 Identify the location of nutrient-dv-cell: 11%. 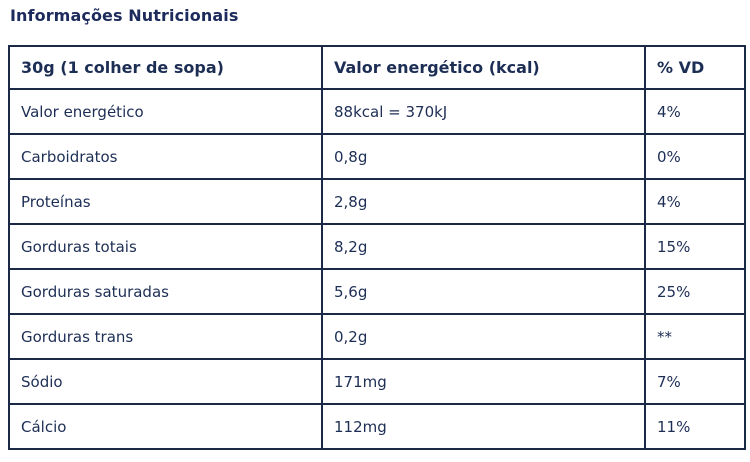
(695, 426).